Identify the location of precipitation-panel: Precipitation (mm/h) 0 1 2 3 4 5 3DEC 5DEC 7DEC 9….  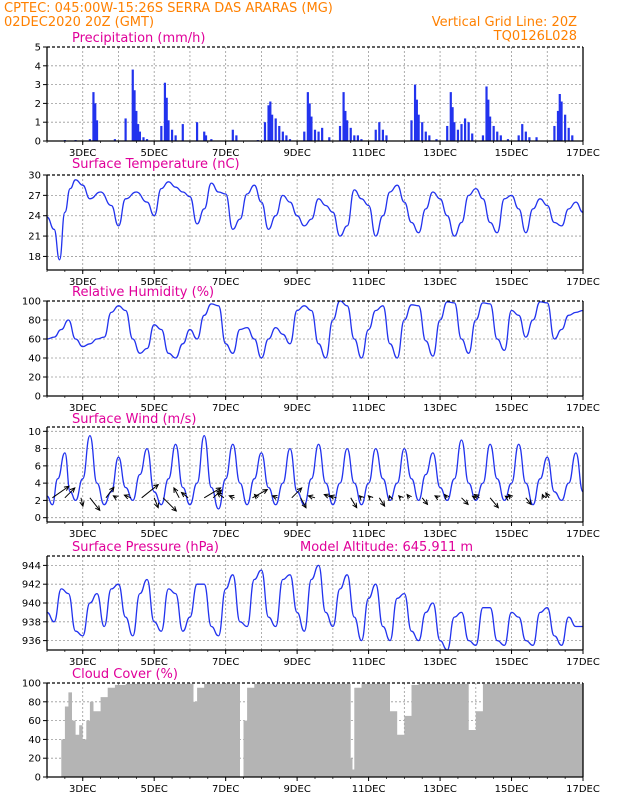
(317, 95).